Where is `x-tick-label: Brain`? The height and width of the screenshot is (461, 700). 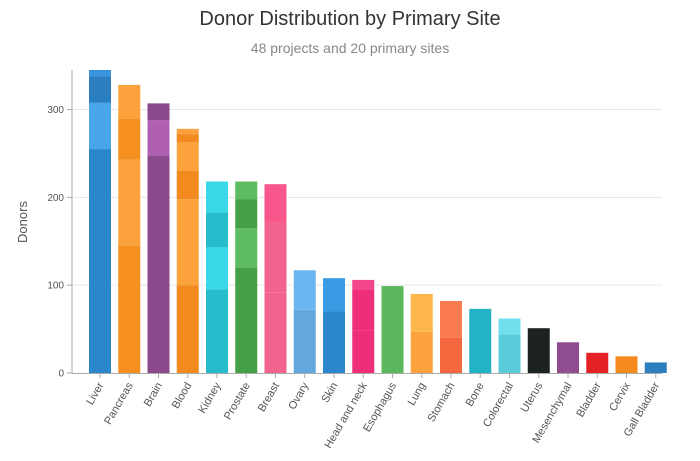 x-tick-label: Brain is located at coordinates (153, 395).